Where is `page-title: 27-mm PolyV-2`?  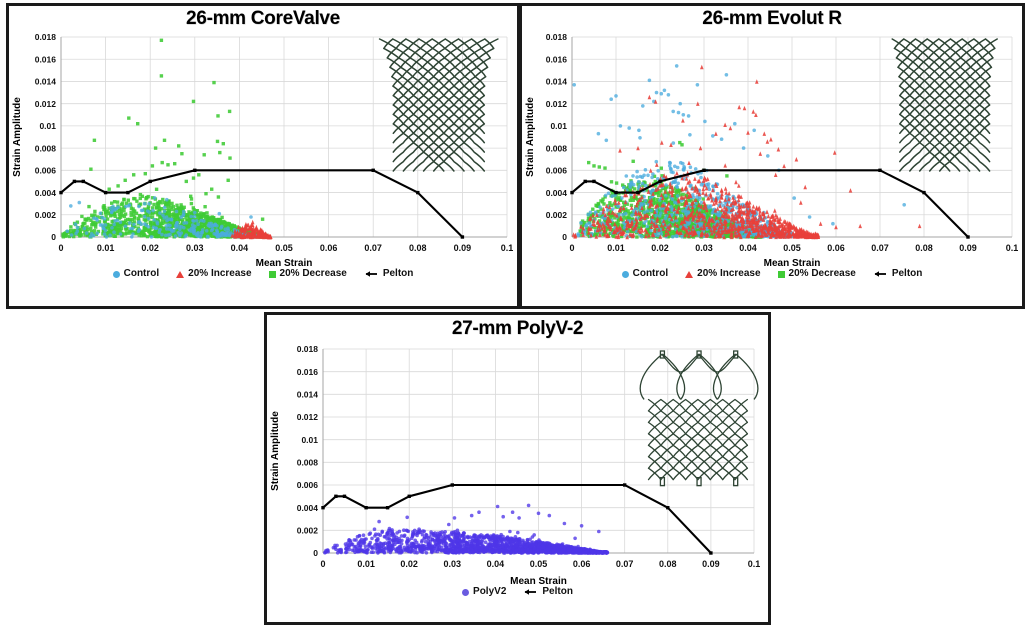
page-title: 27-mm PolyV-2 is located at coordinates (517, 328).